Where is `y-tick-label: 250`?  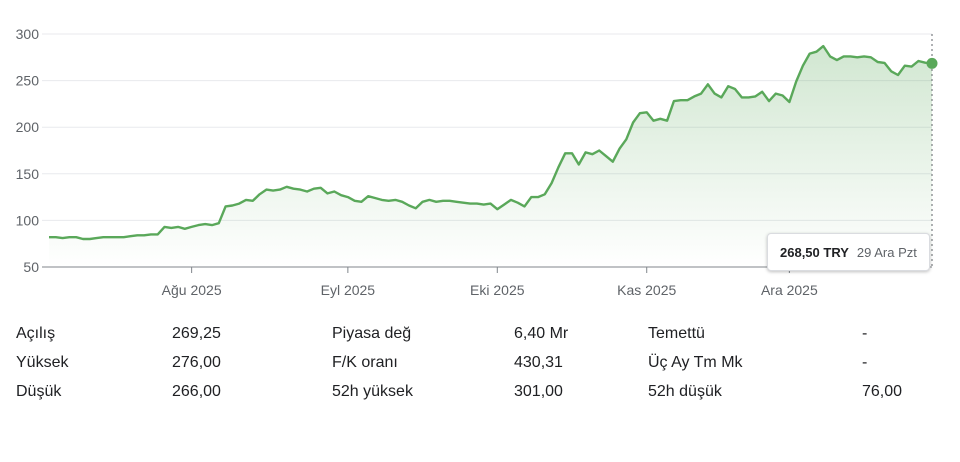
y-tick-label: 250 is located at coordinates (28, 81).